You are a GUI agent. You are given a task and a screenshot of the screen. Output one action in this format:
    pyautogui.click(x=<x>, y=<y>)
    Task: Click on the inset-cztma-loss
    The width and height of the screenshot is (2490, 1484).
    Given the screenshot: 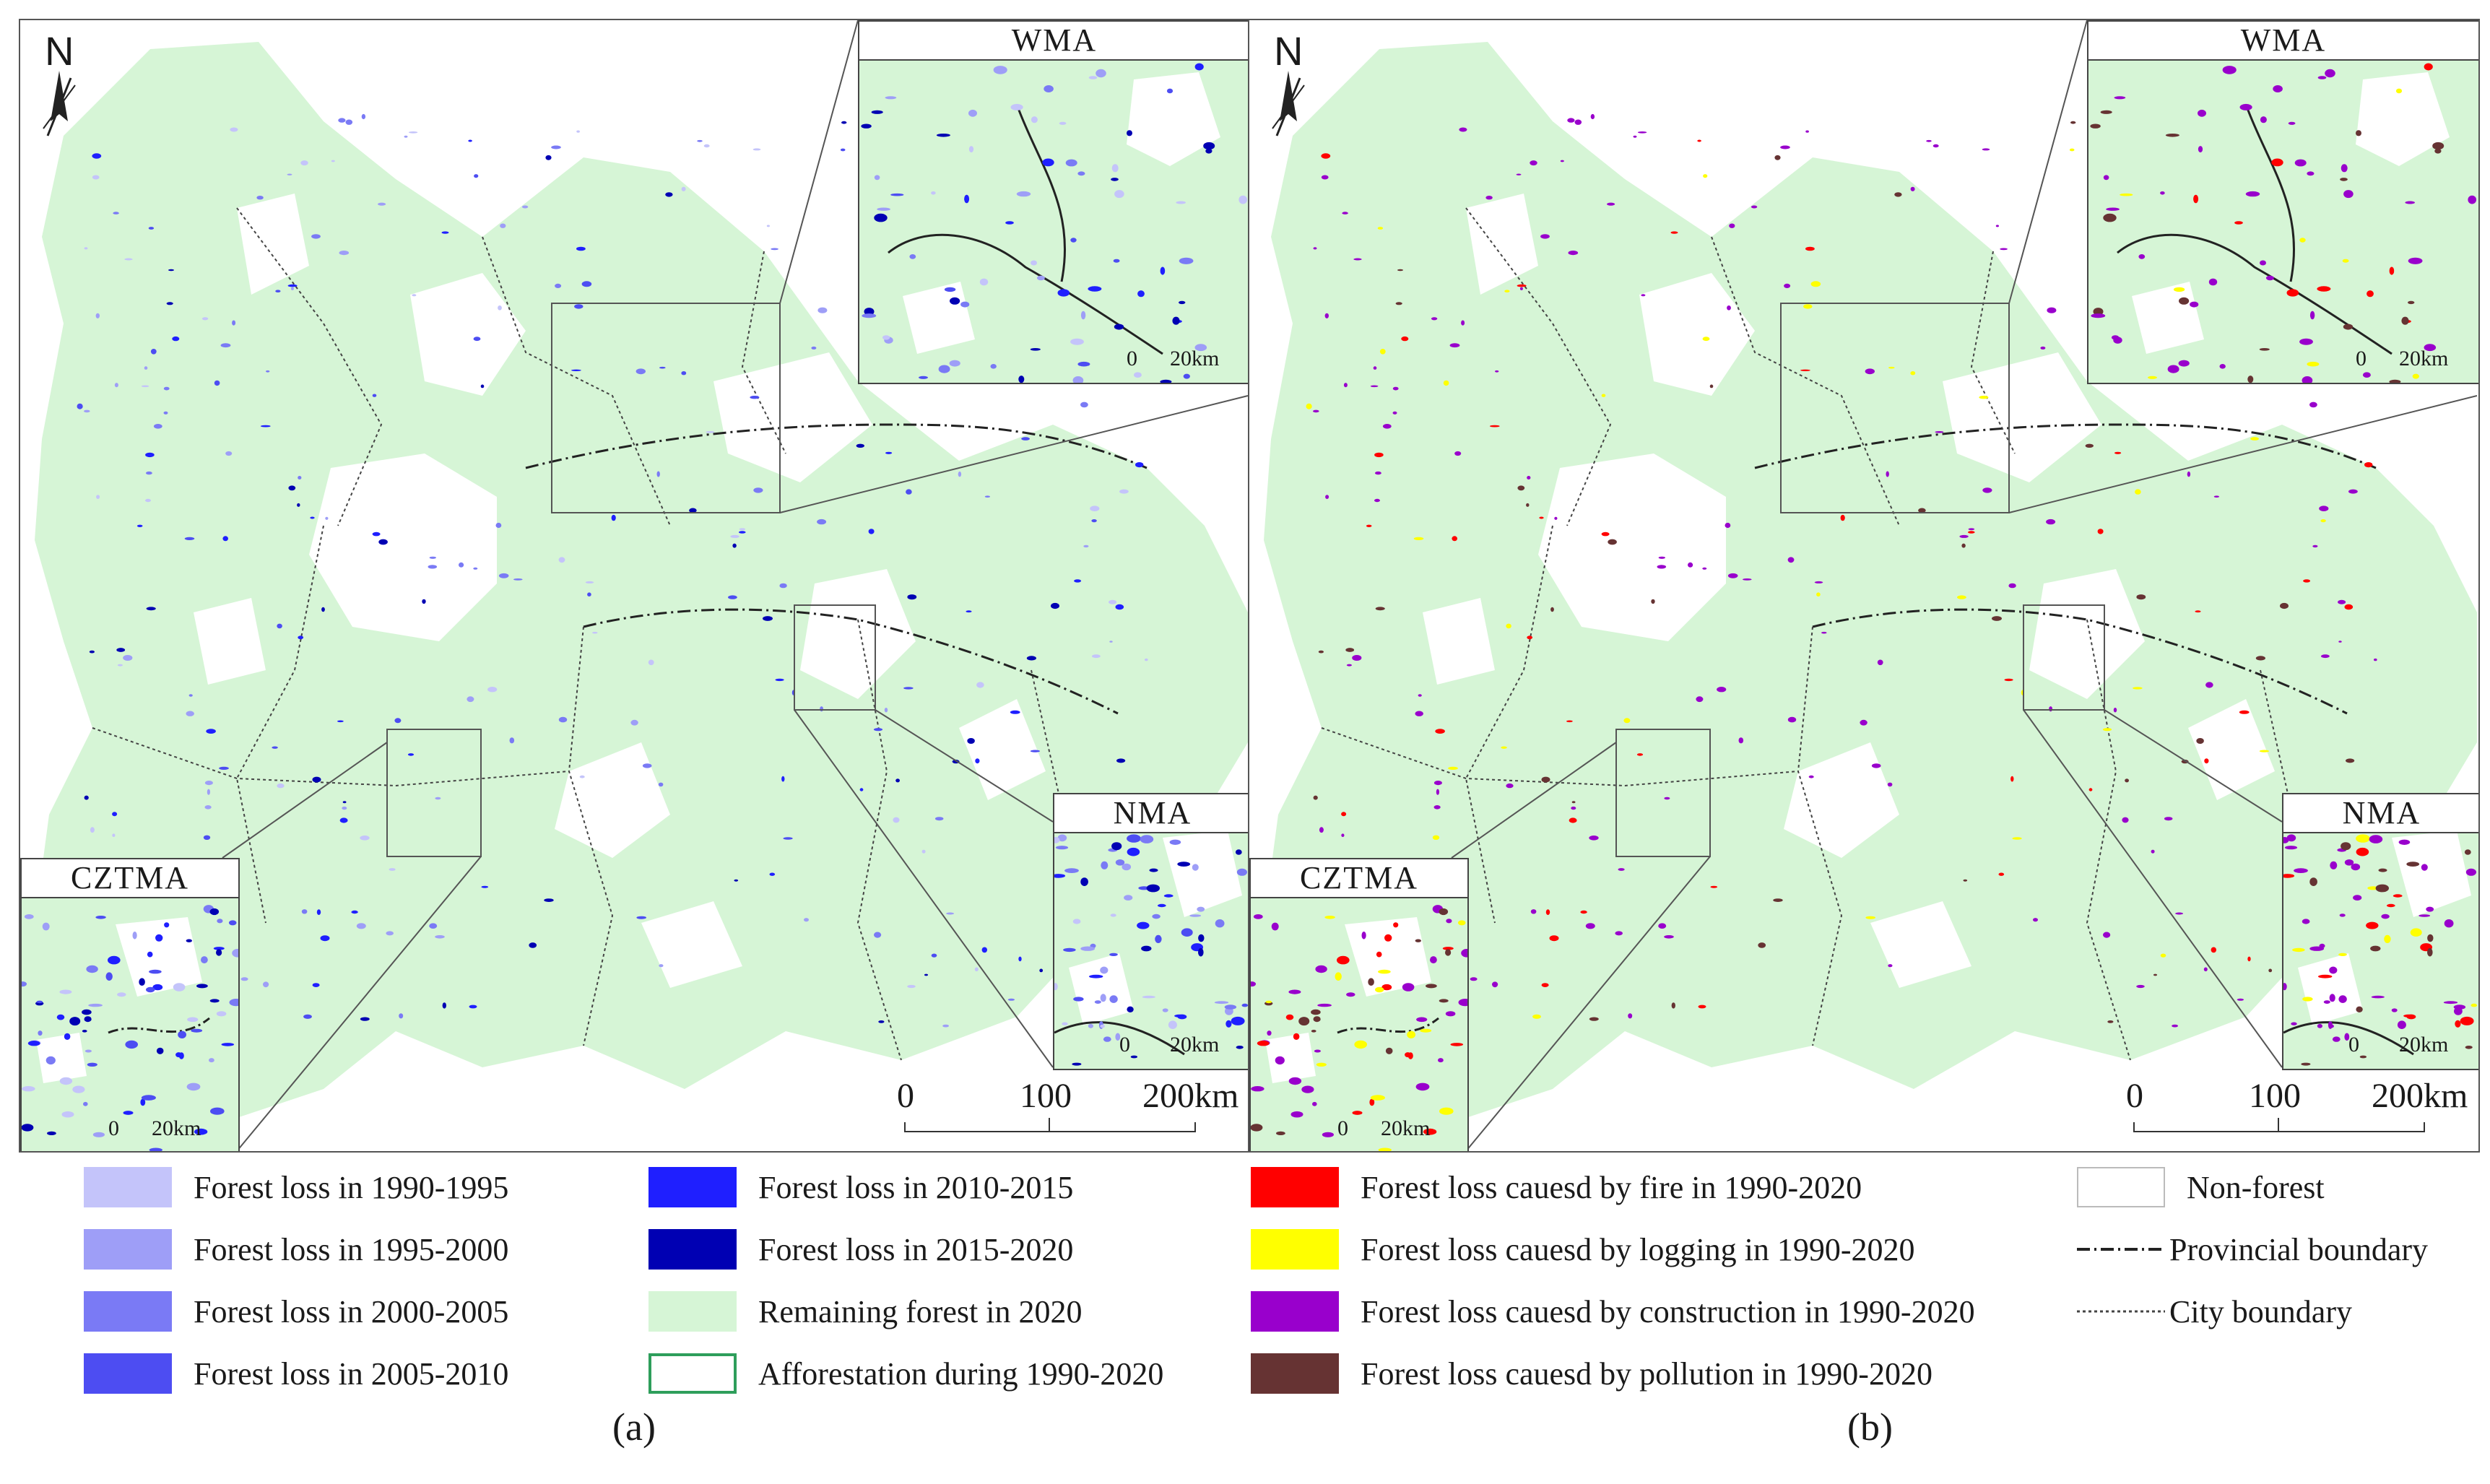 What is the action you would take?
    pyautogui.click(x=1359, y=1028)
    